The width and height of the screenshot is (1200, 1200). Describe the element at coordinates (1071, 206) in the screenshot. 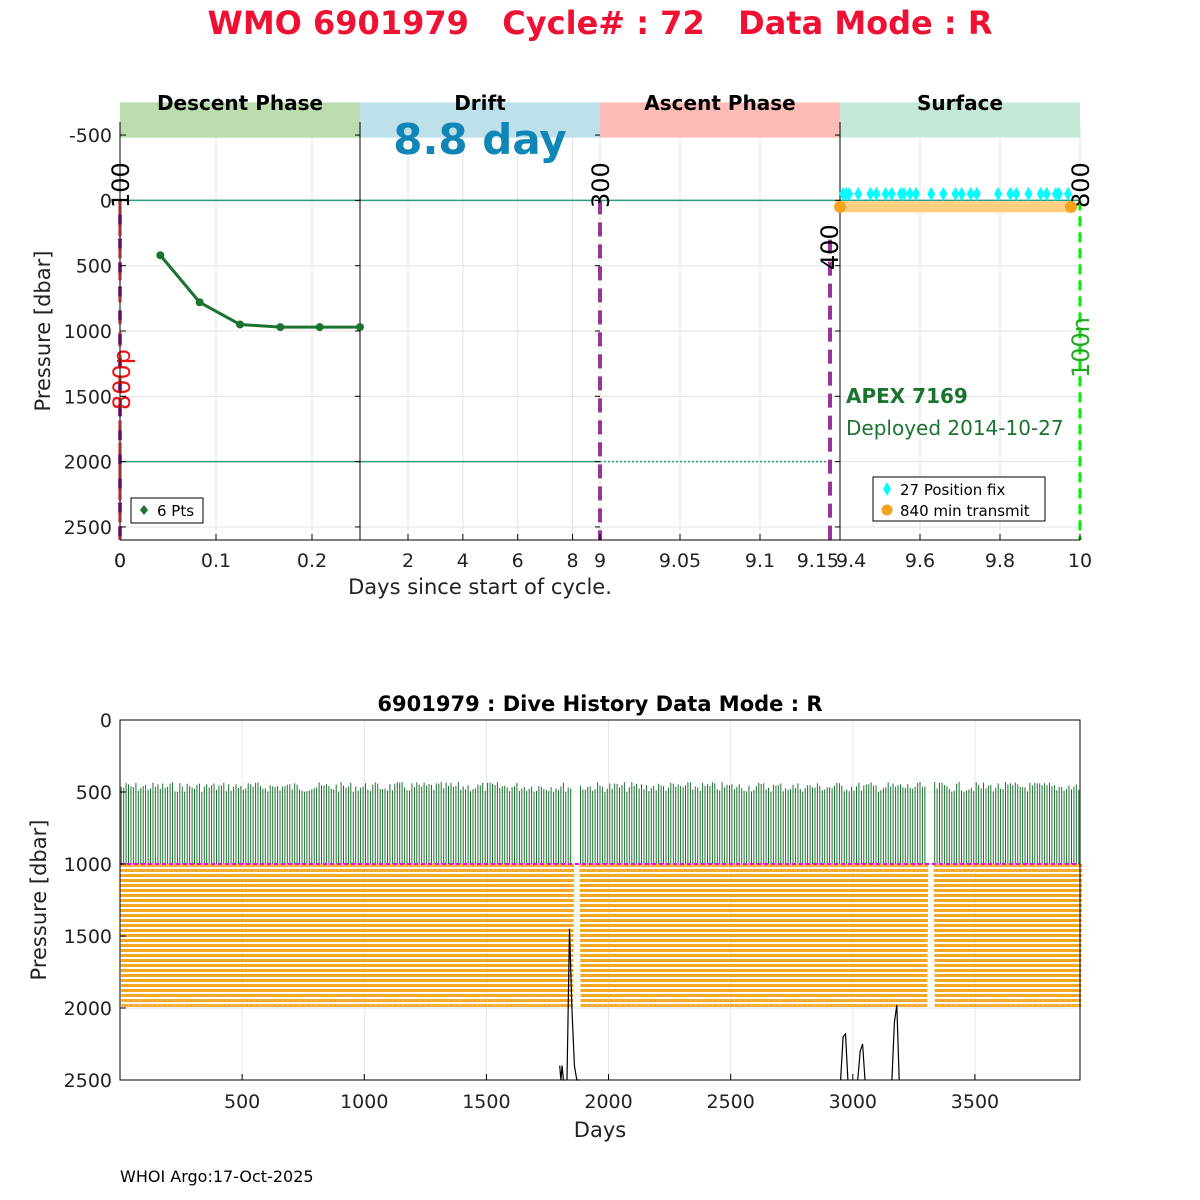

I see `transmit-end-point` at that location.